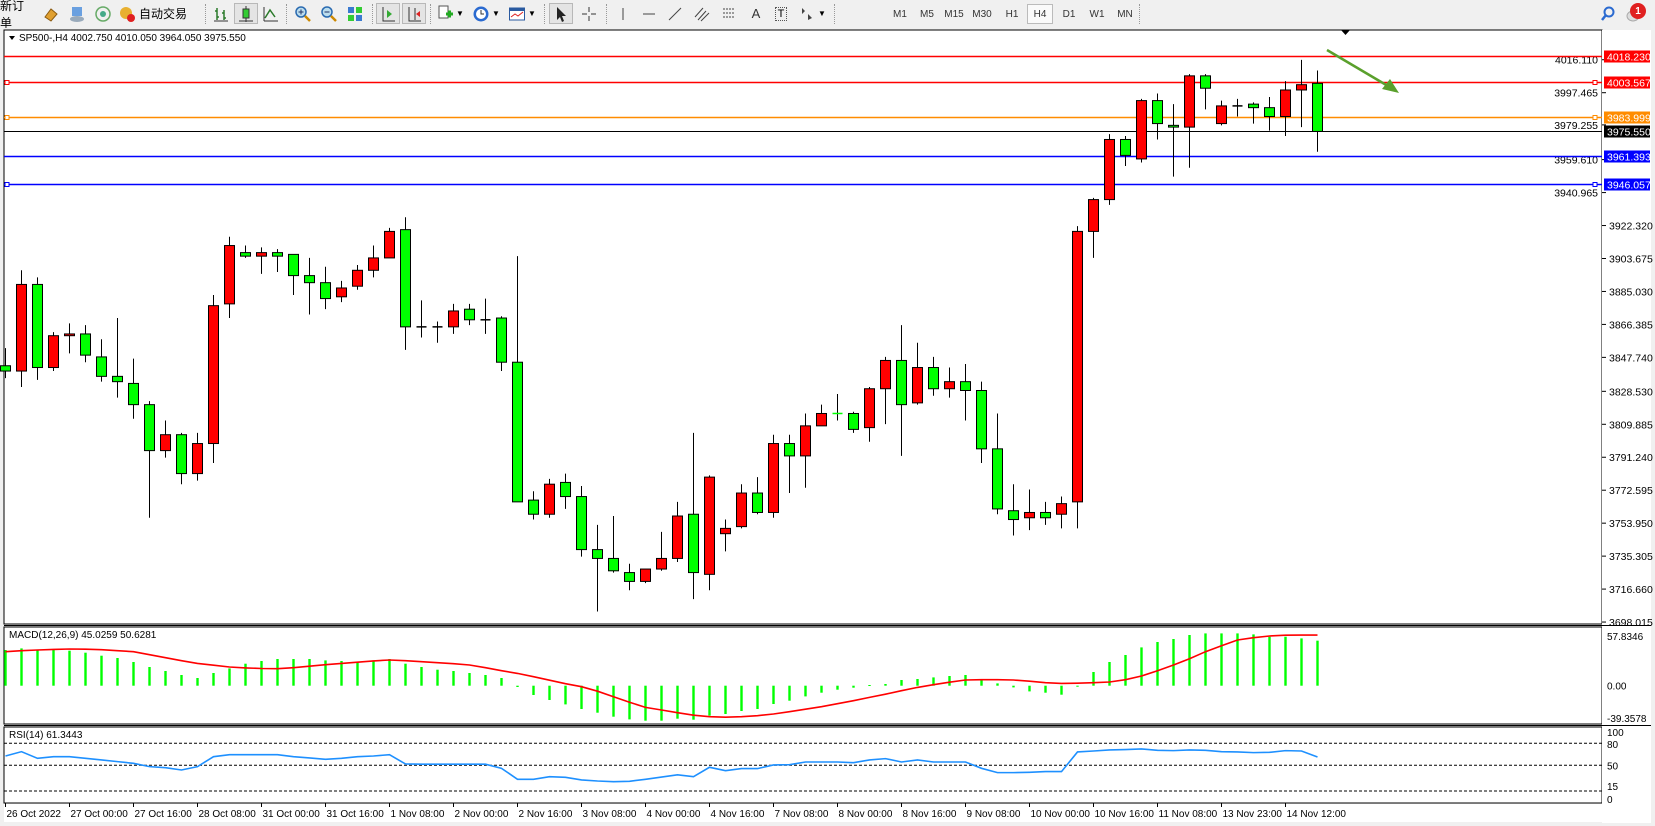 This screenshot has width=1655, height=826. I want to click on arrows-tool-button: ▼, so click(812, 13).